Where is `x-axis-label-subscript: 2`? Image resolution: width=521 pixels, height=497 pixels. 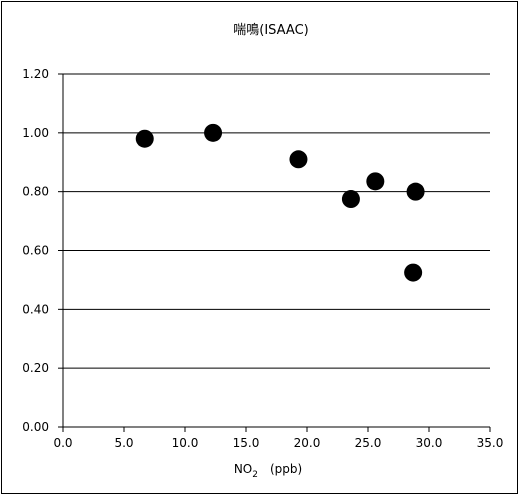
x-axis-label-subscript: 2 is located at coordinates (255, 475).